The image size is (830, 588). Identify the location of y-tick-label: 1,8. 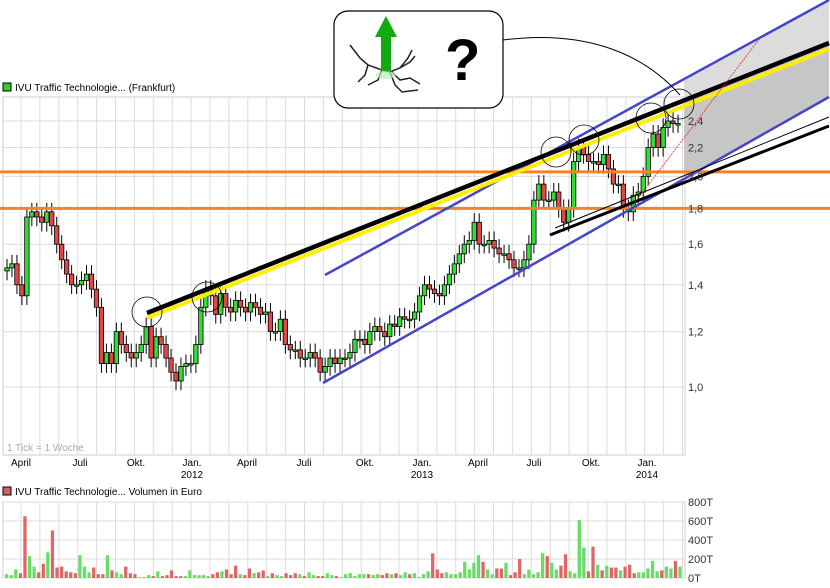
(695, 209).